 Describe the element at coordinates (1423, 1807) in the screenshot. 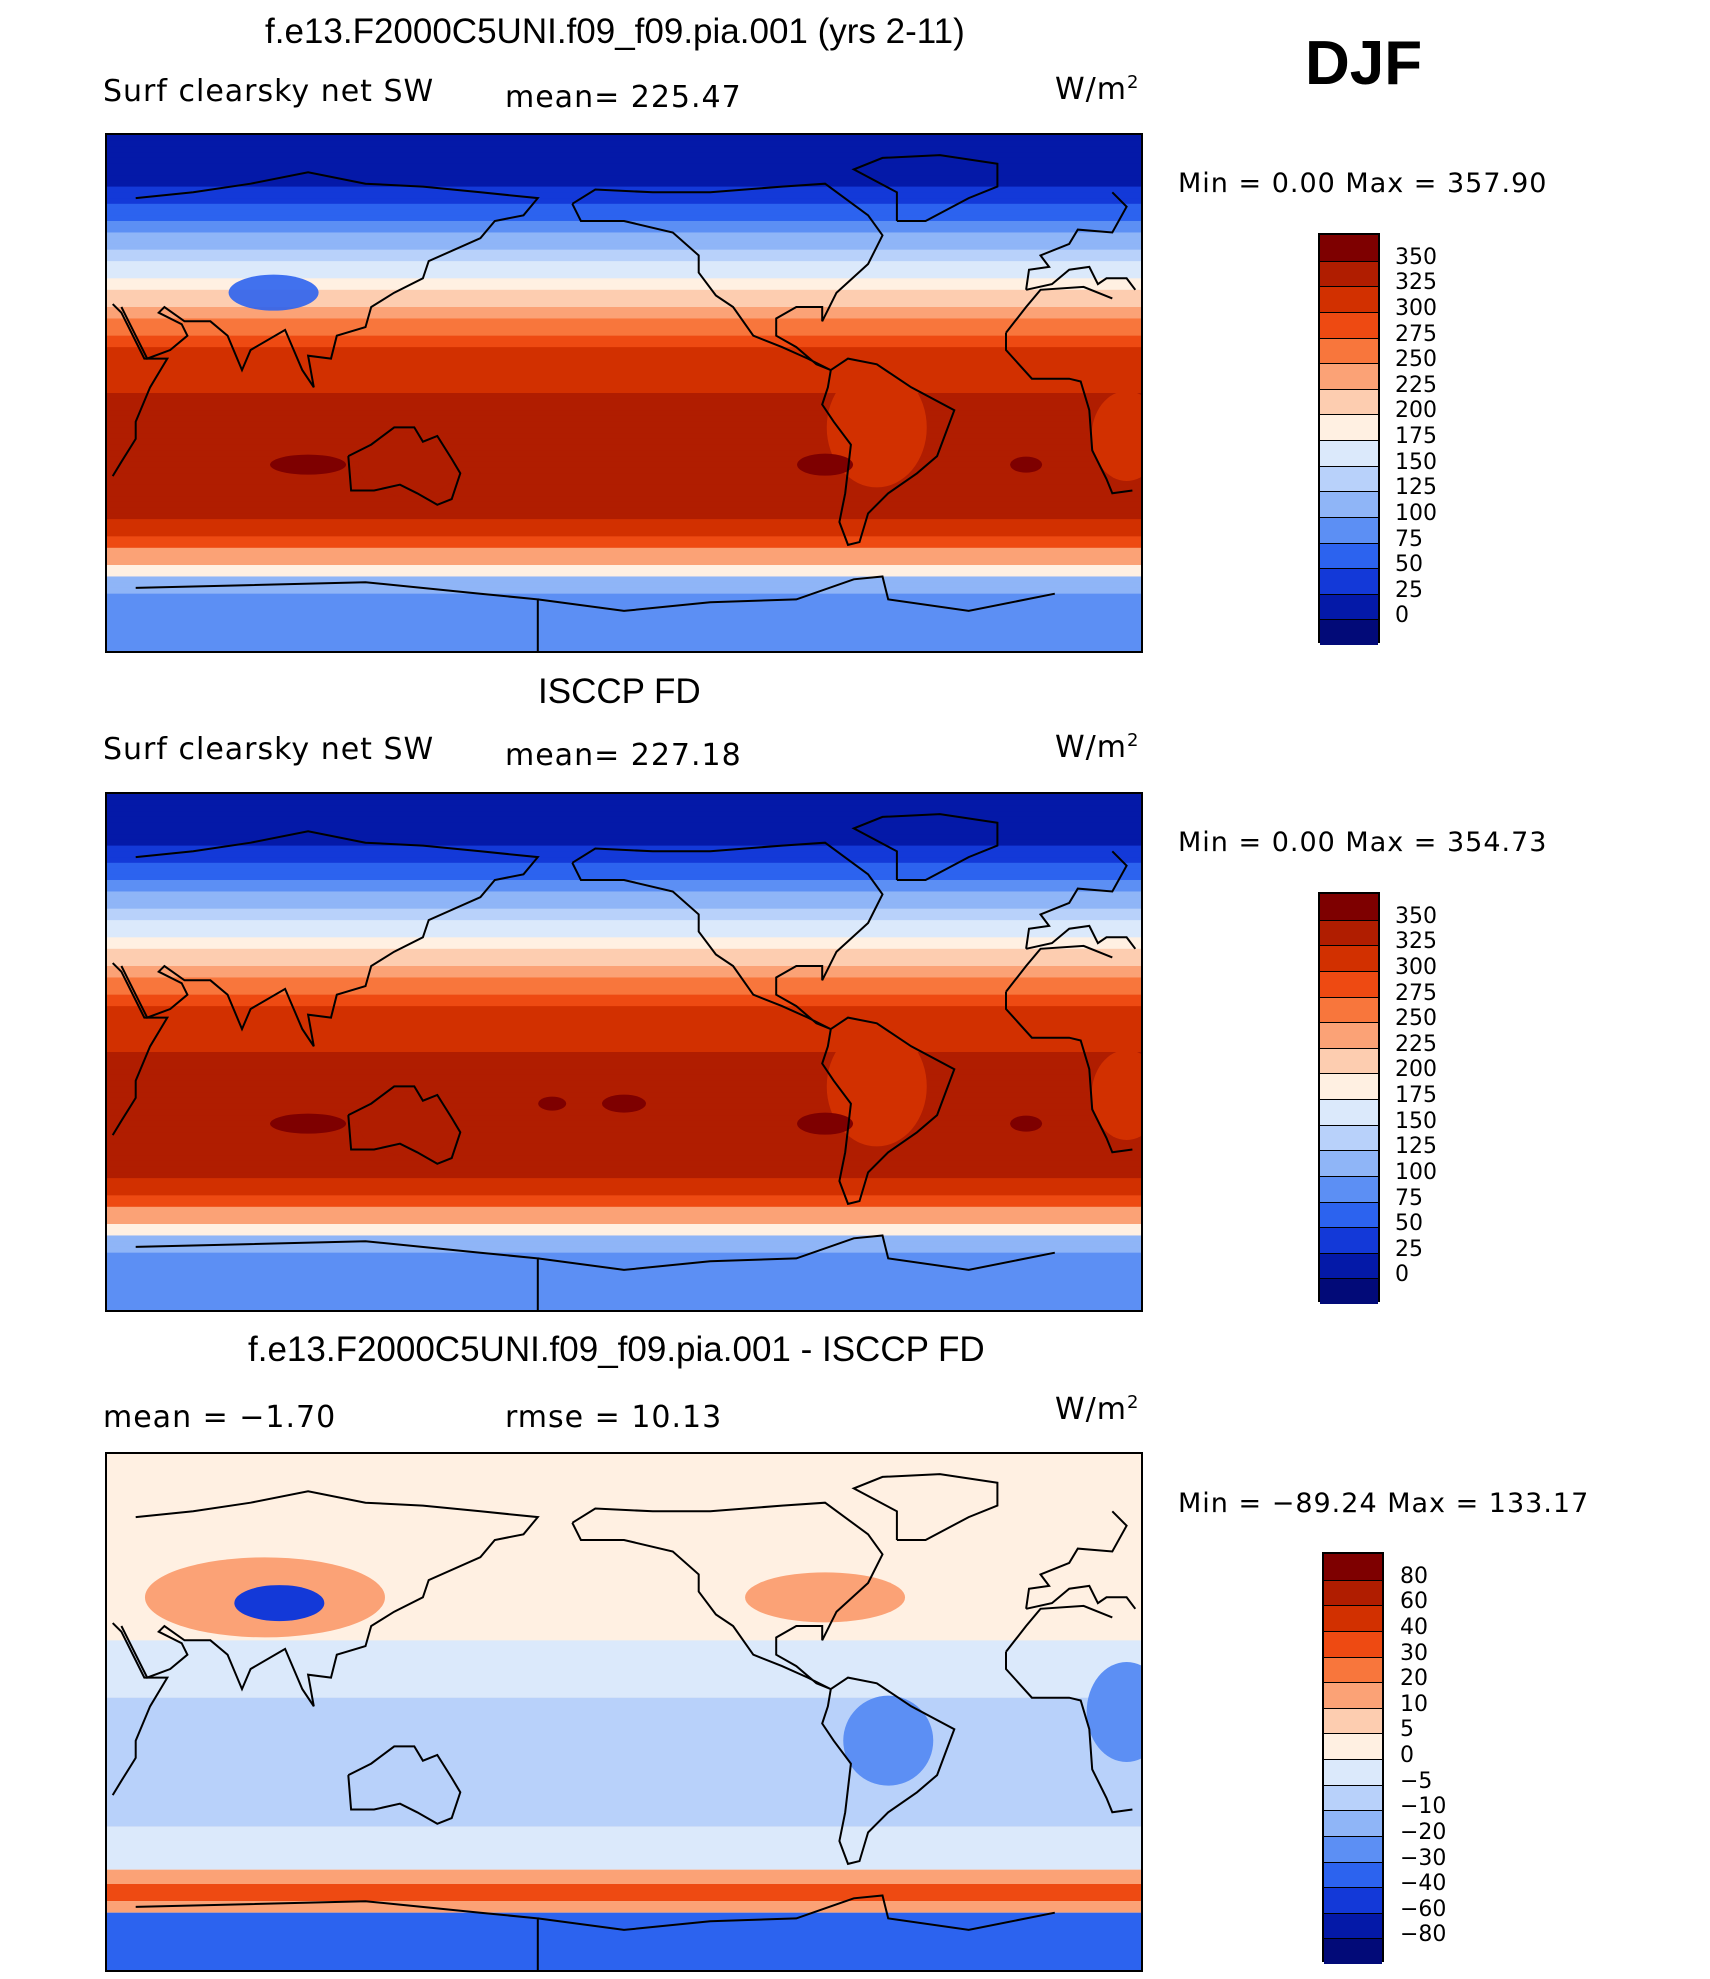

I see `colorbar-tick-label: −10` at that location.